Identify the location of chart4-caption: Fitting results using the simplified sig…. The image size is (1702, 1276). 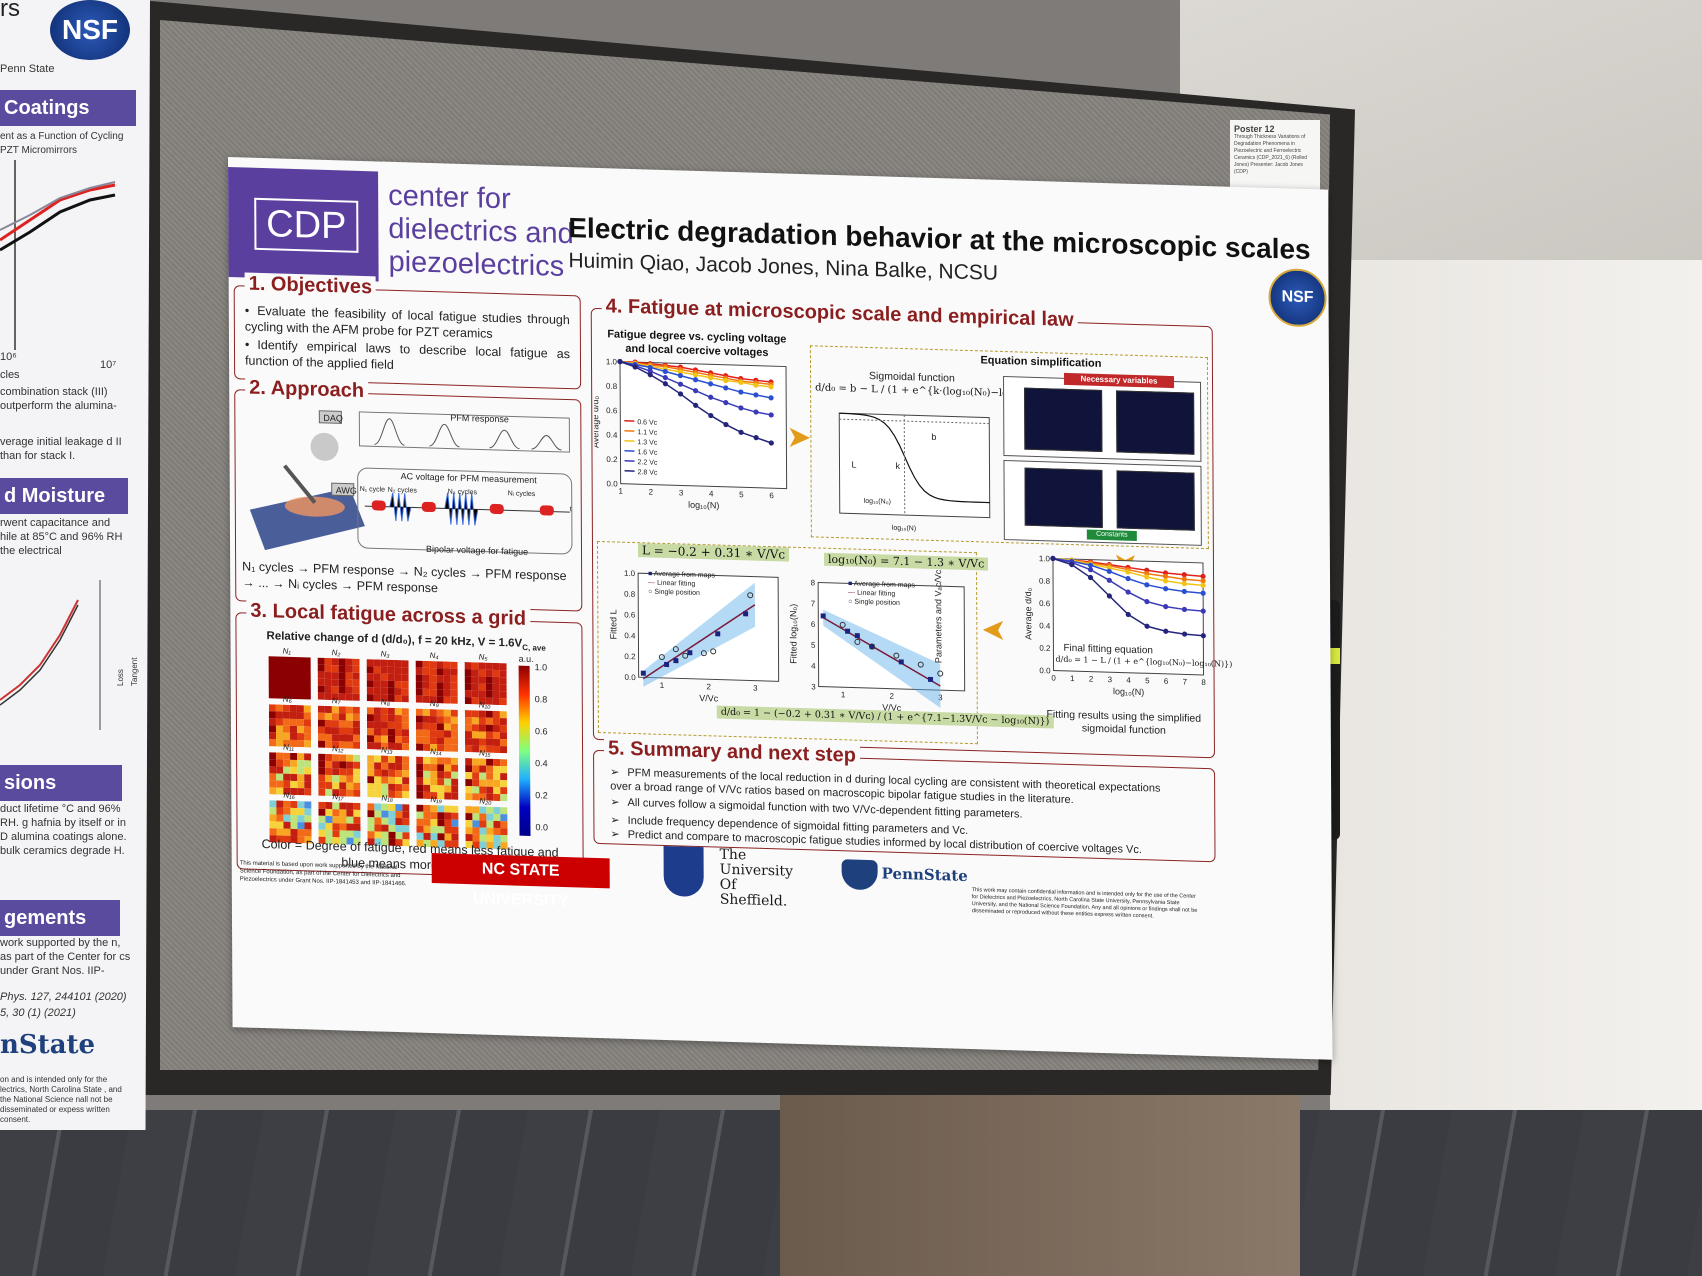
(1124, 723).